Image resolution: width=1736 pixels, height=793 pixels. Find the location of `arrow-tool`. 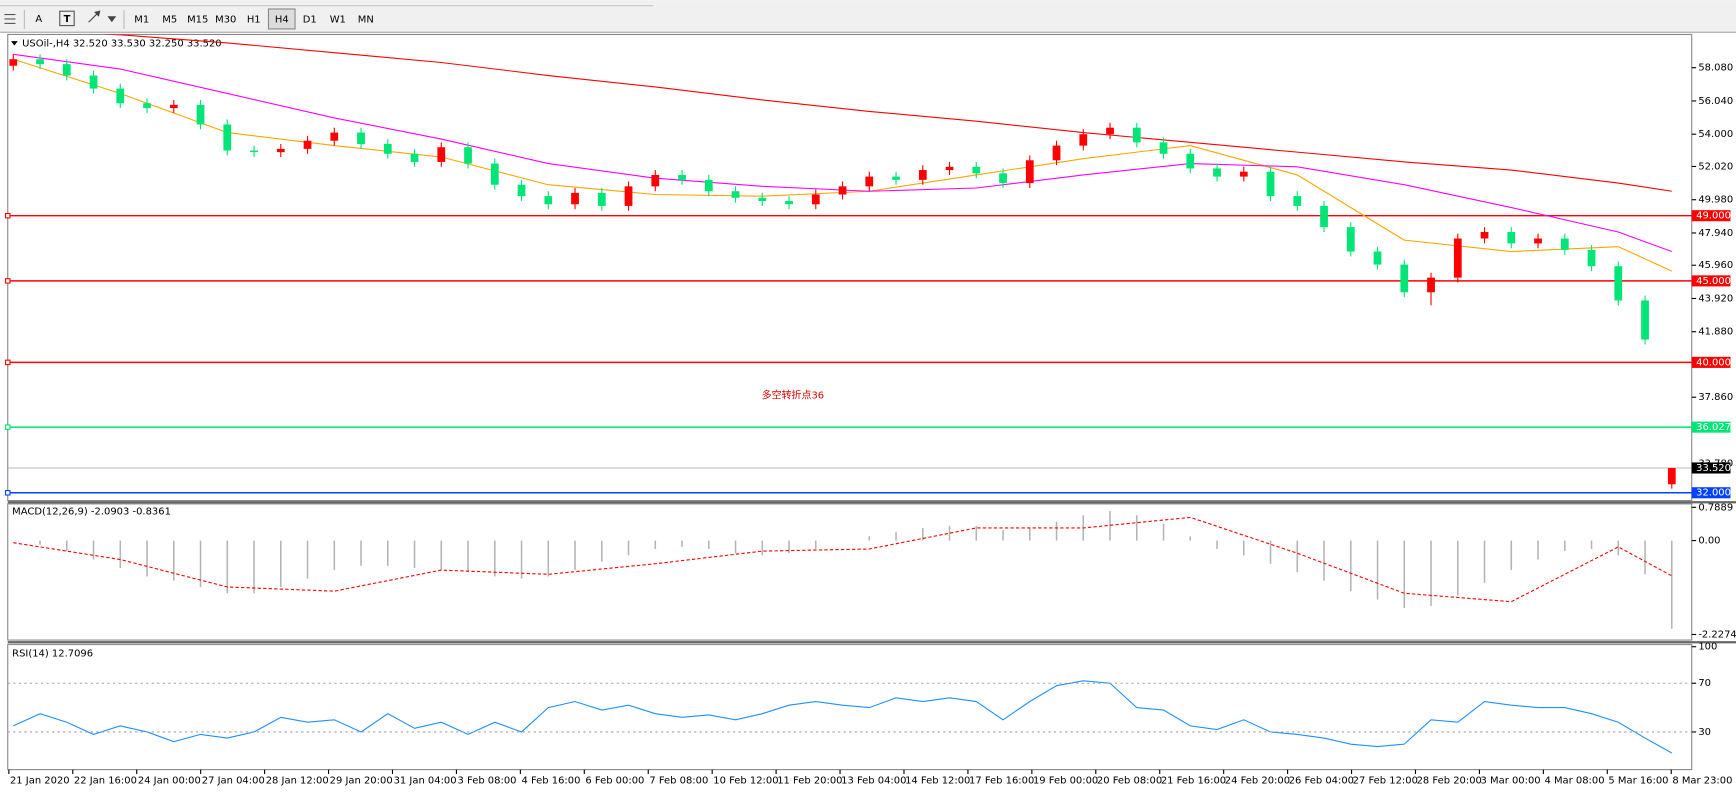

arrow-tool is located at coordinates (102, 16).